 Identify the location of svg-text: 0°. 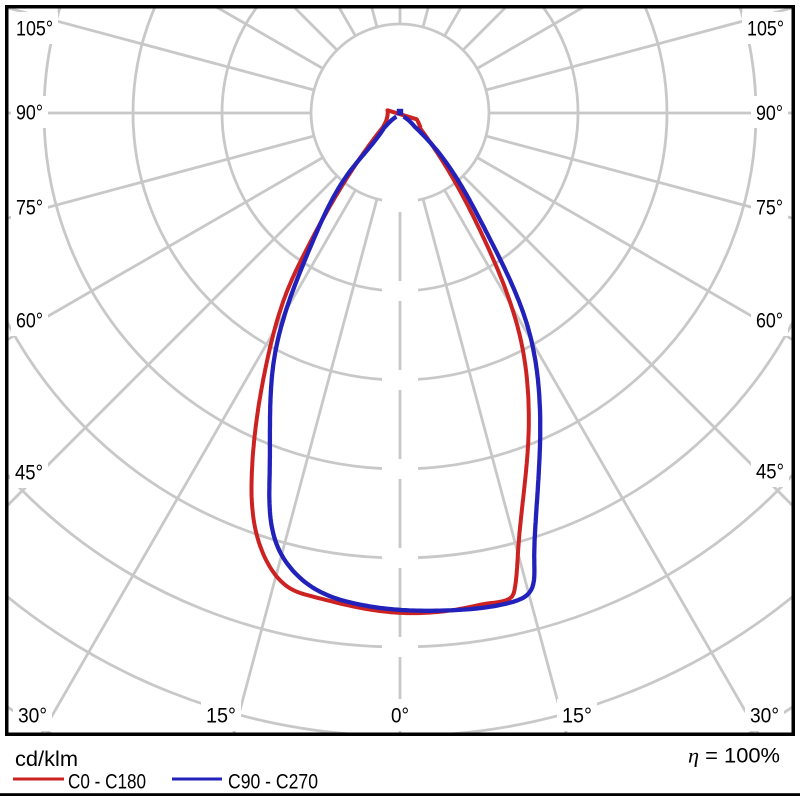
(400, 716).